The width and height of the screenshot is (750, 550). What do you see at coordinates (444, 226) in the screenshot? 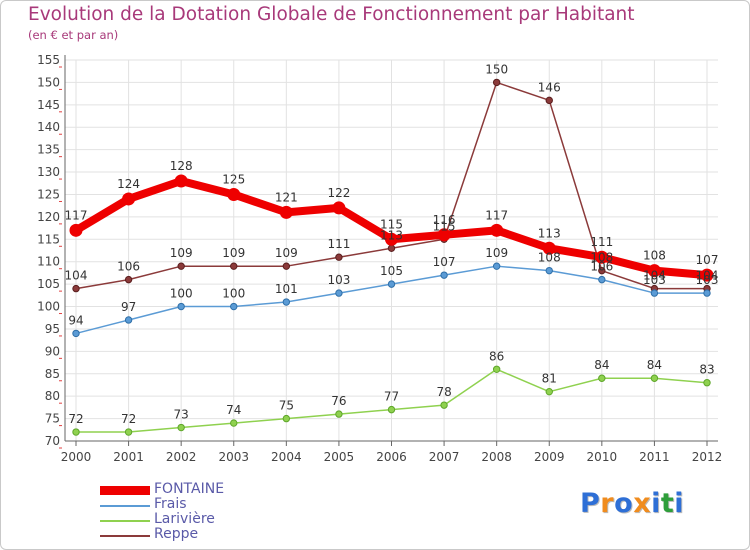
I see `data-label-reppe: 115` at bounding box center [444, 226].